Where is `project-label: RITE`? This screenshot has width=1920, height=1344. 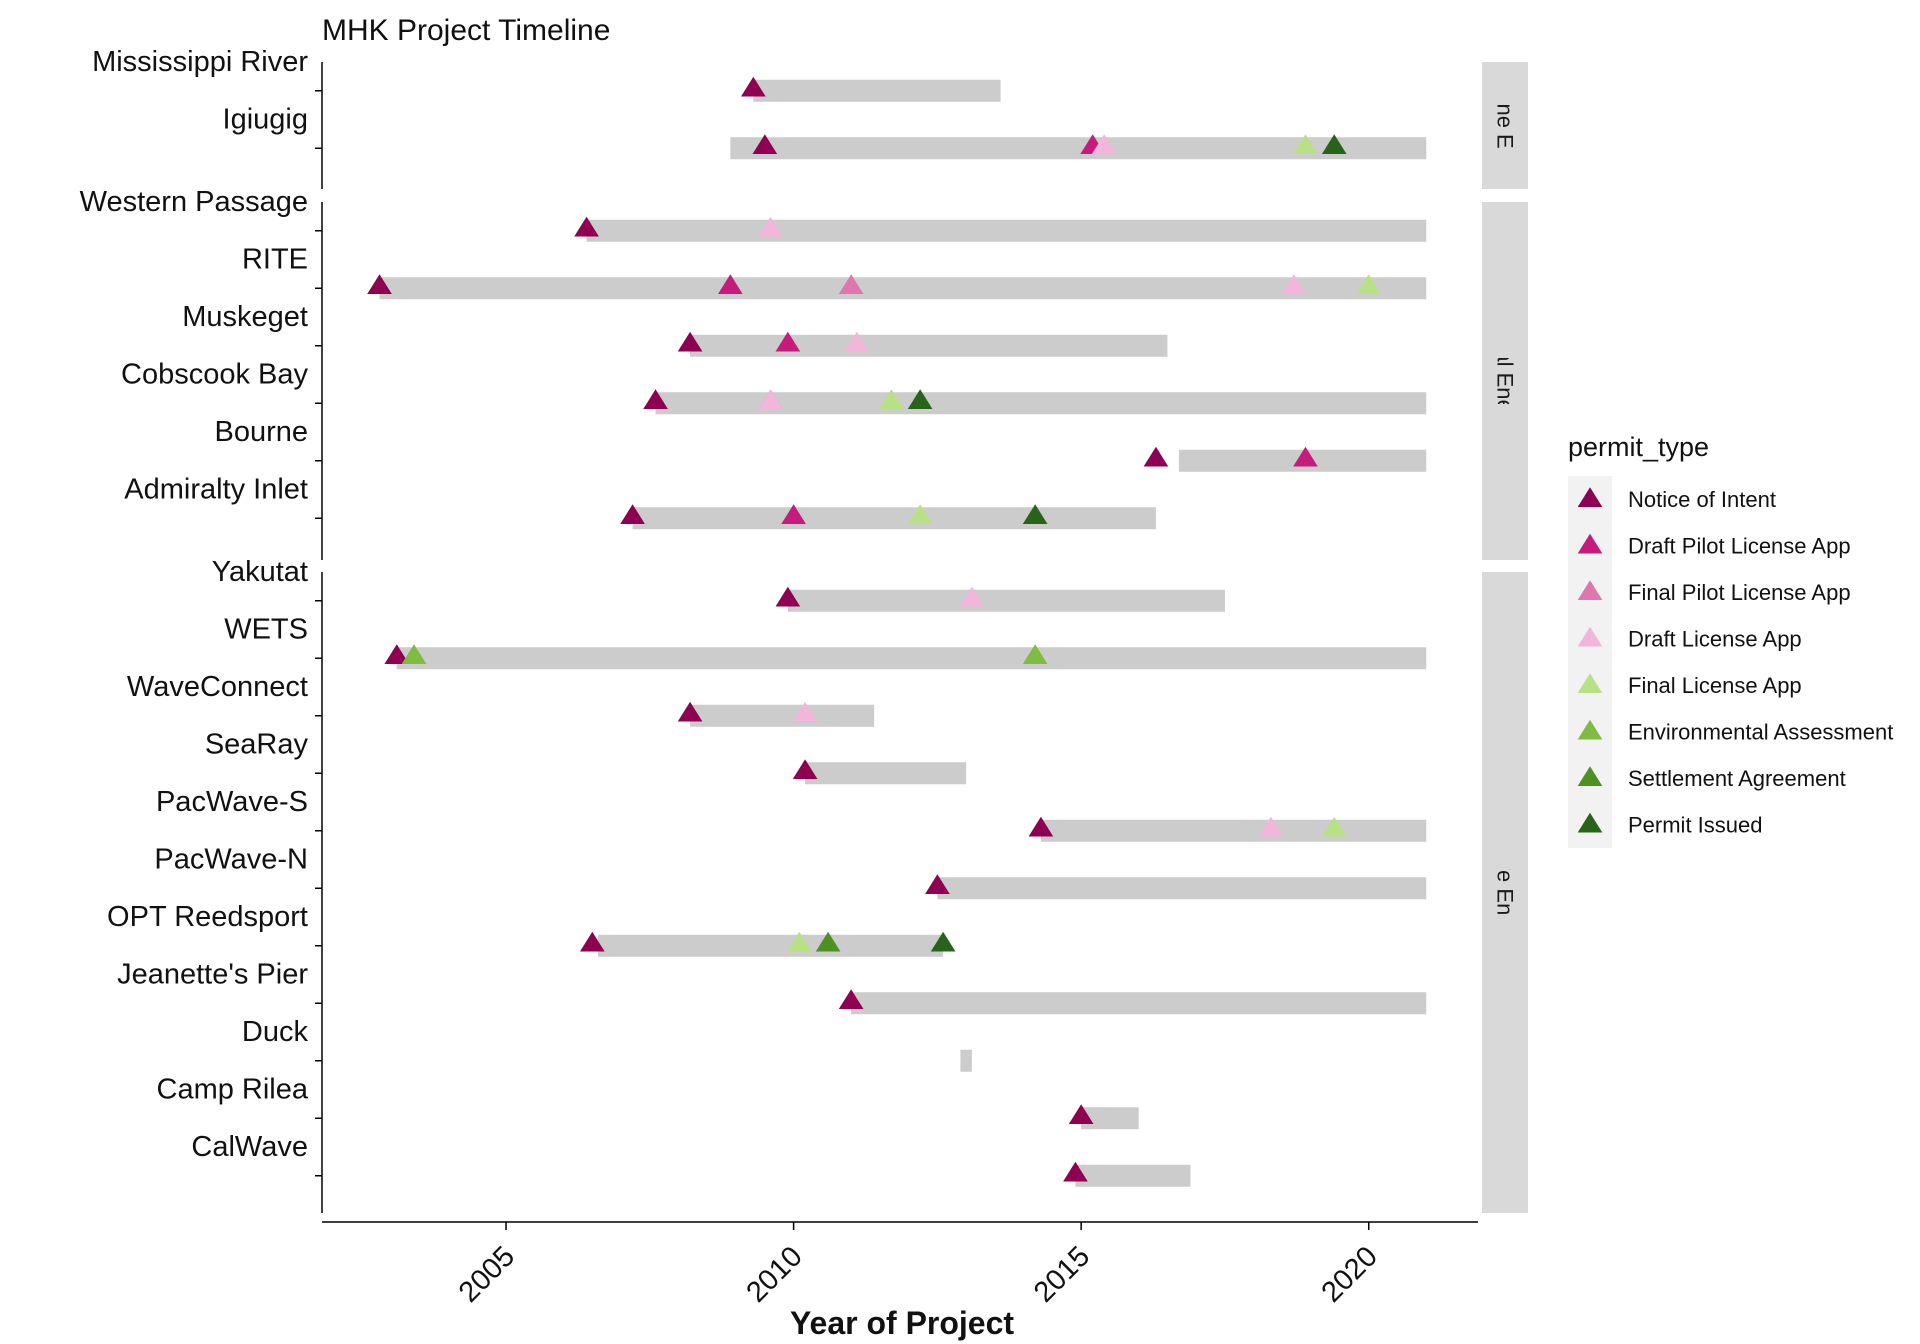 project-label: RITE is located at coordinates (275, 260).